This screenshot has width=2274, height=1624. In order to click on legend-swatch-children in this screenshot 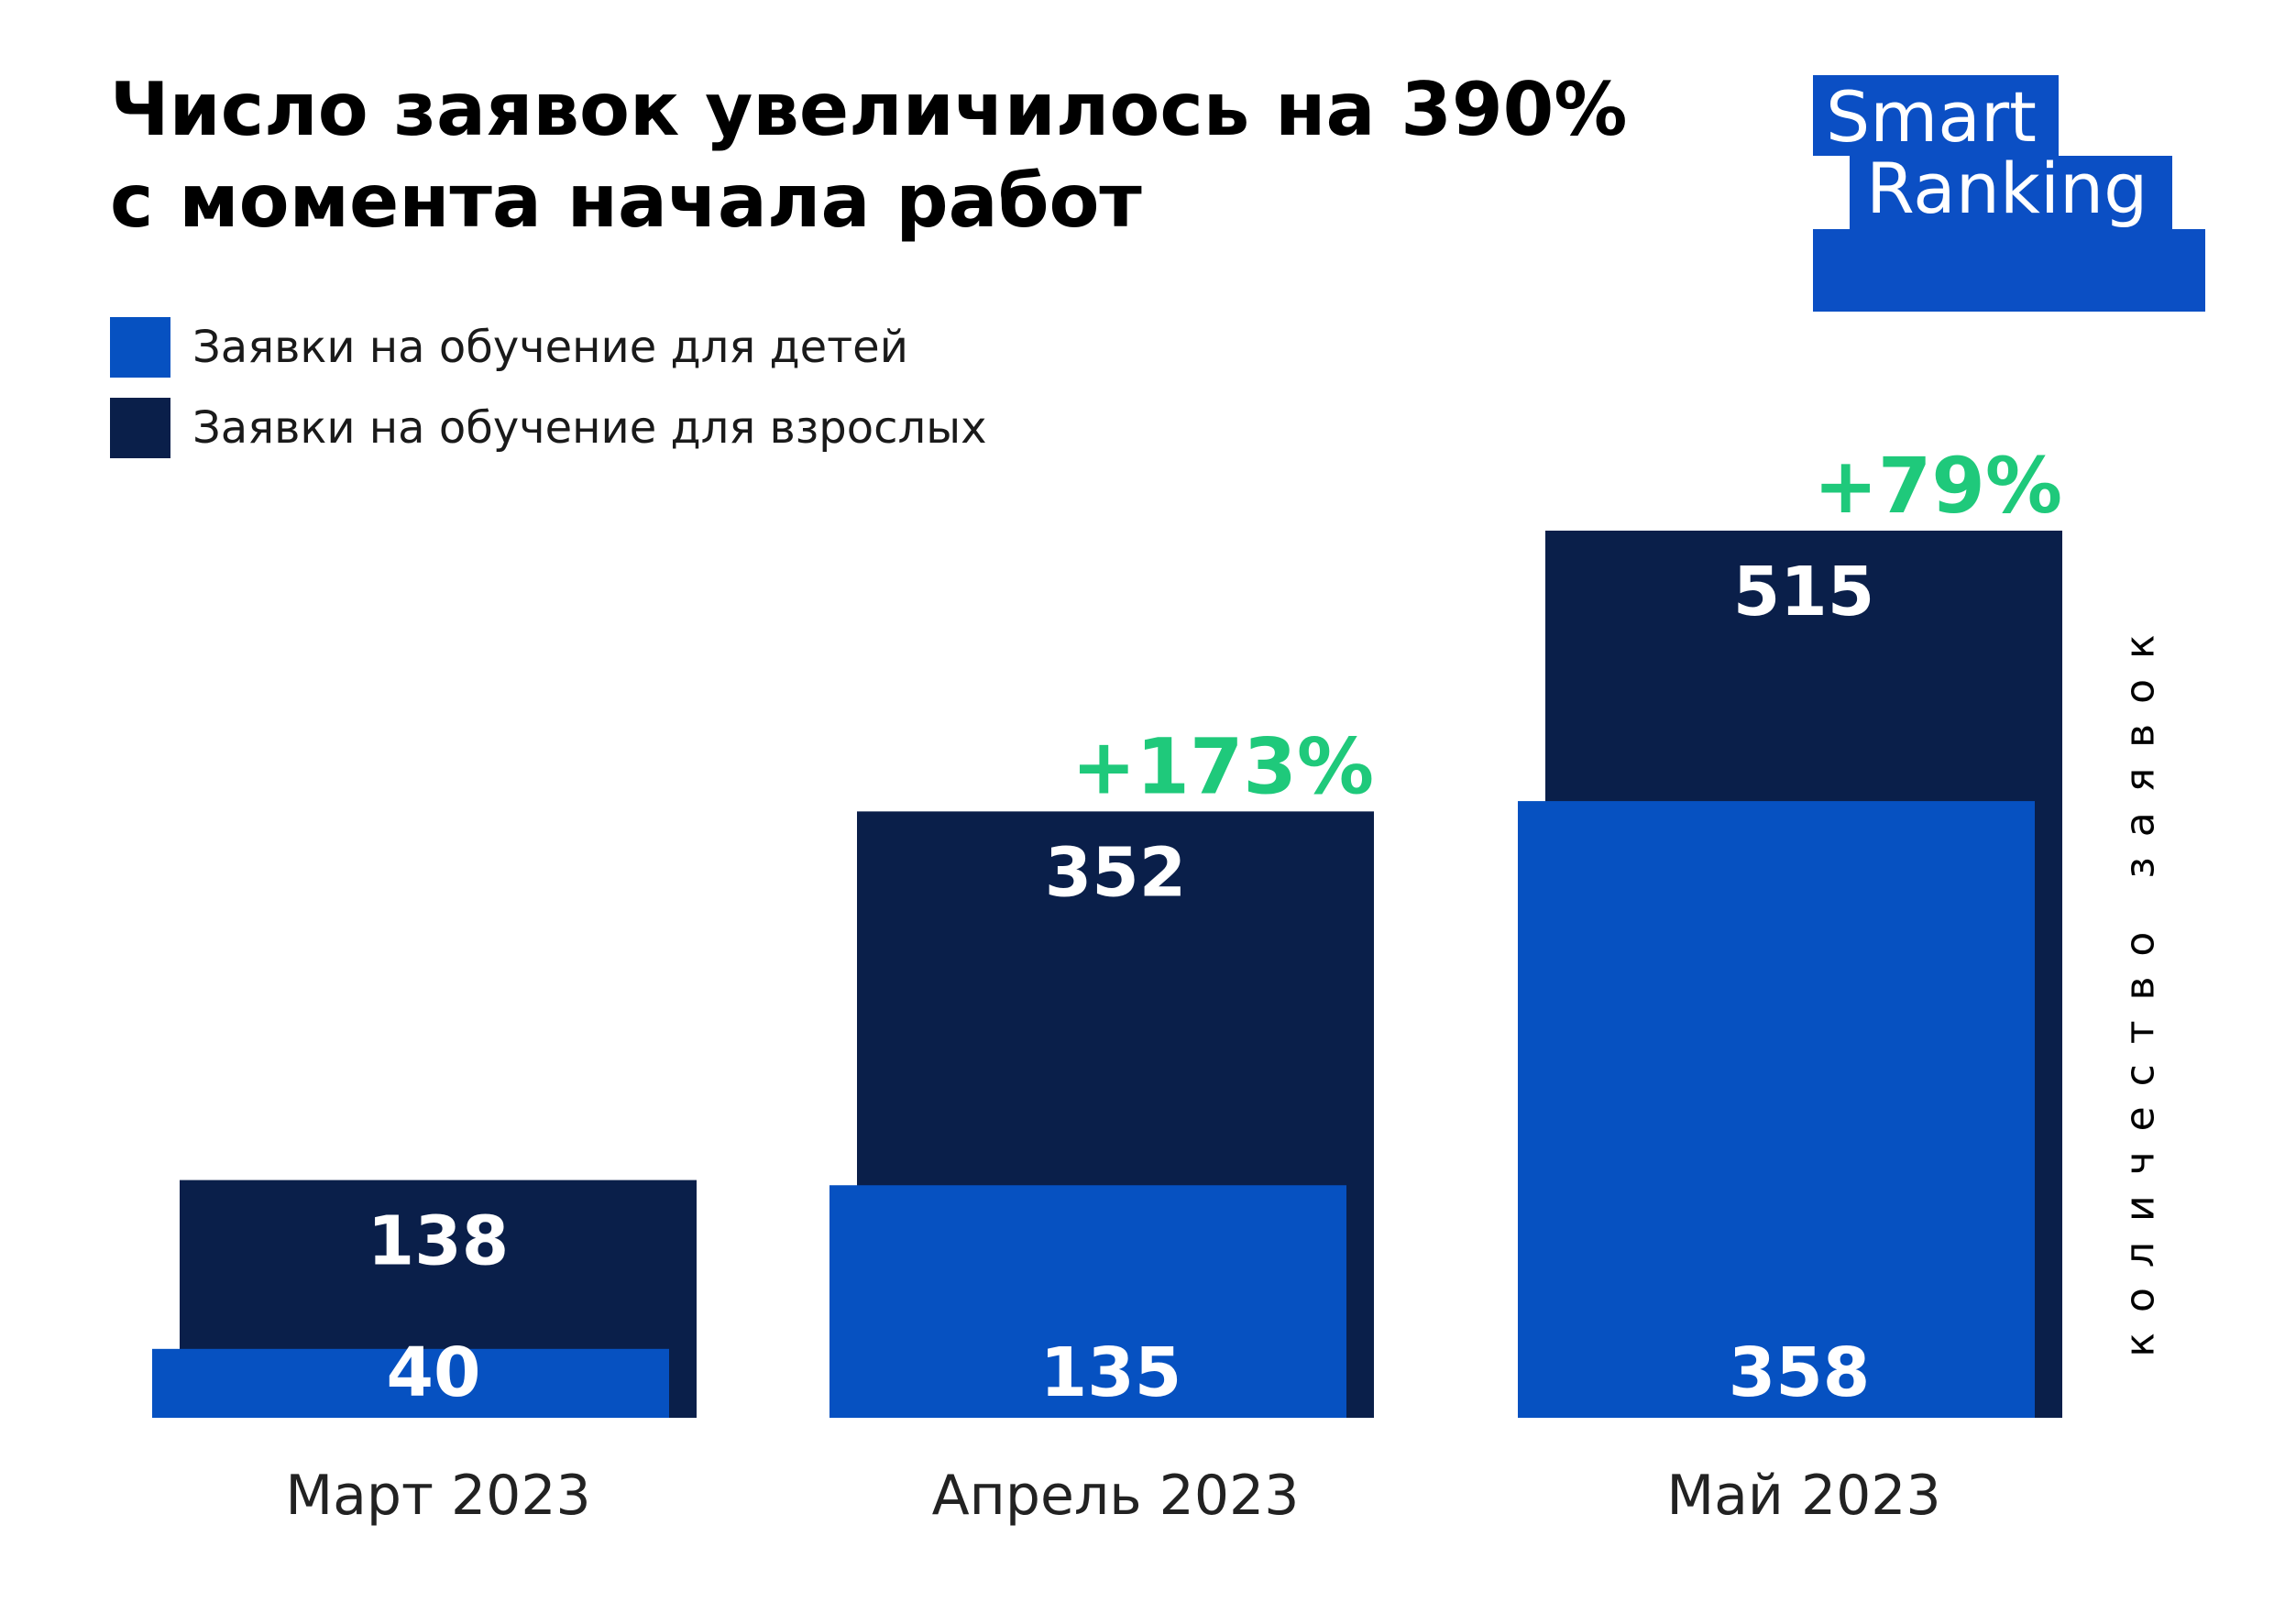, I will do `click(140, 347)`.